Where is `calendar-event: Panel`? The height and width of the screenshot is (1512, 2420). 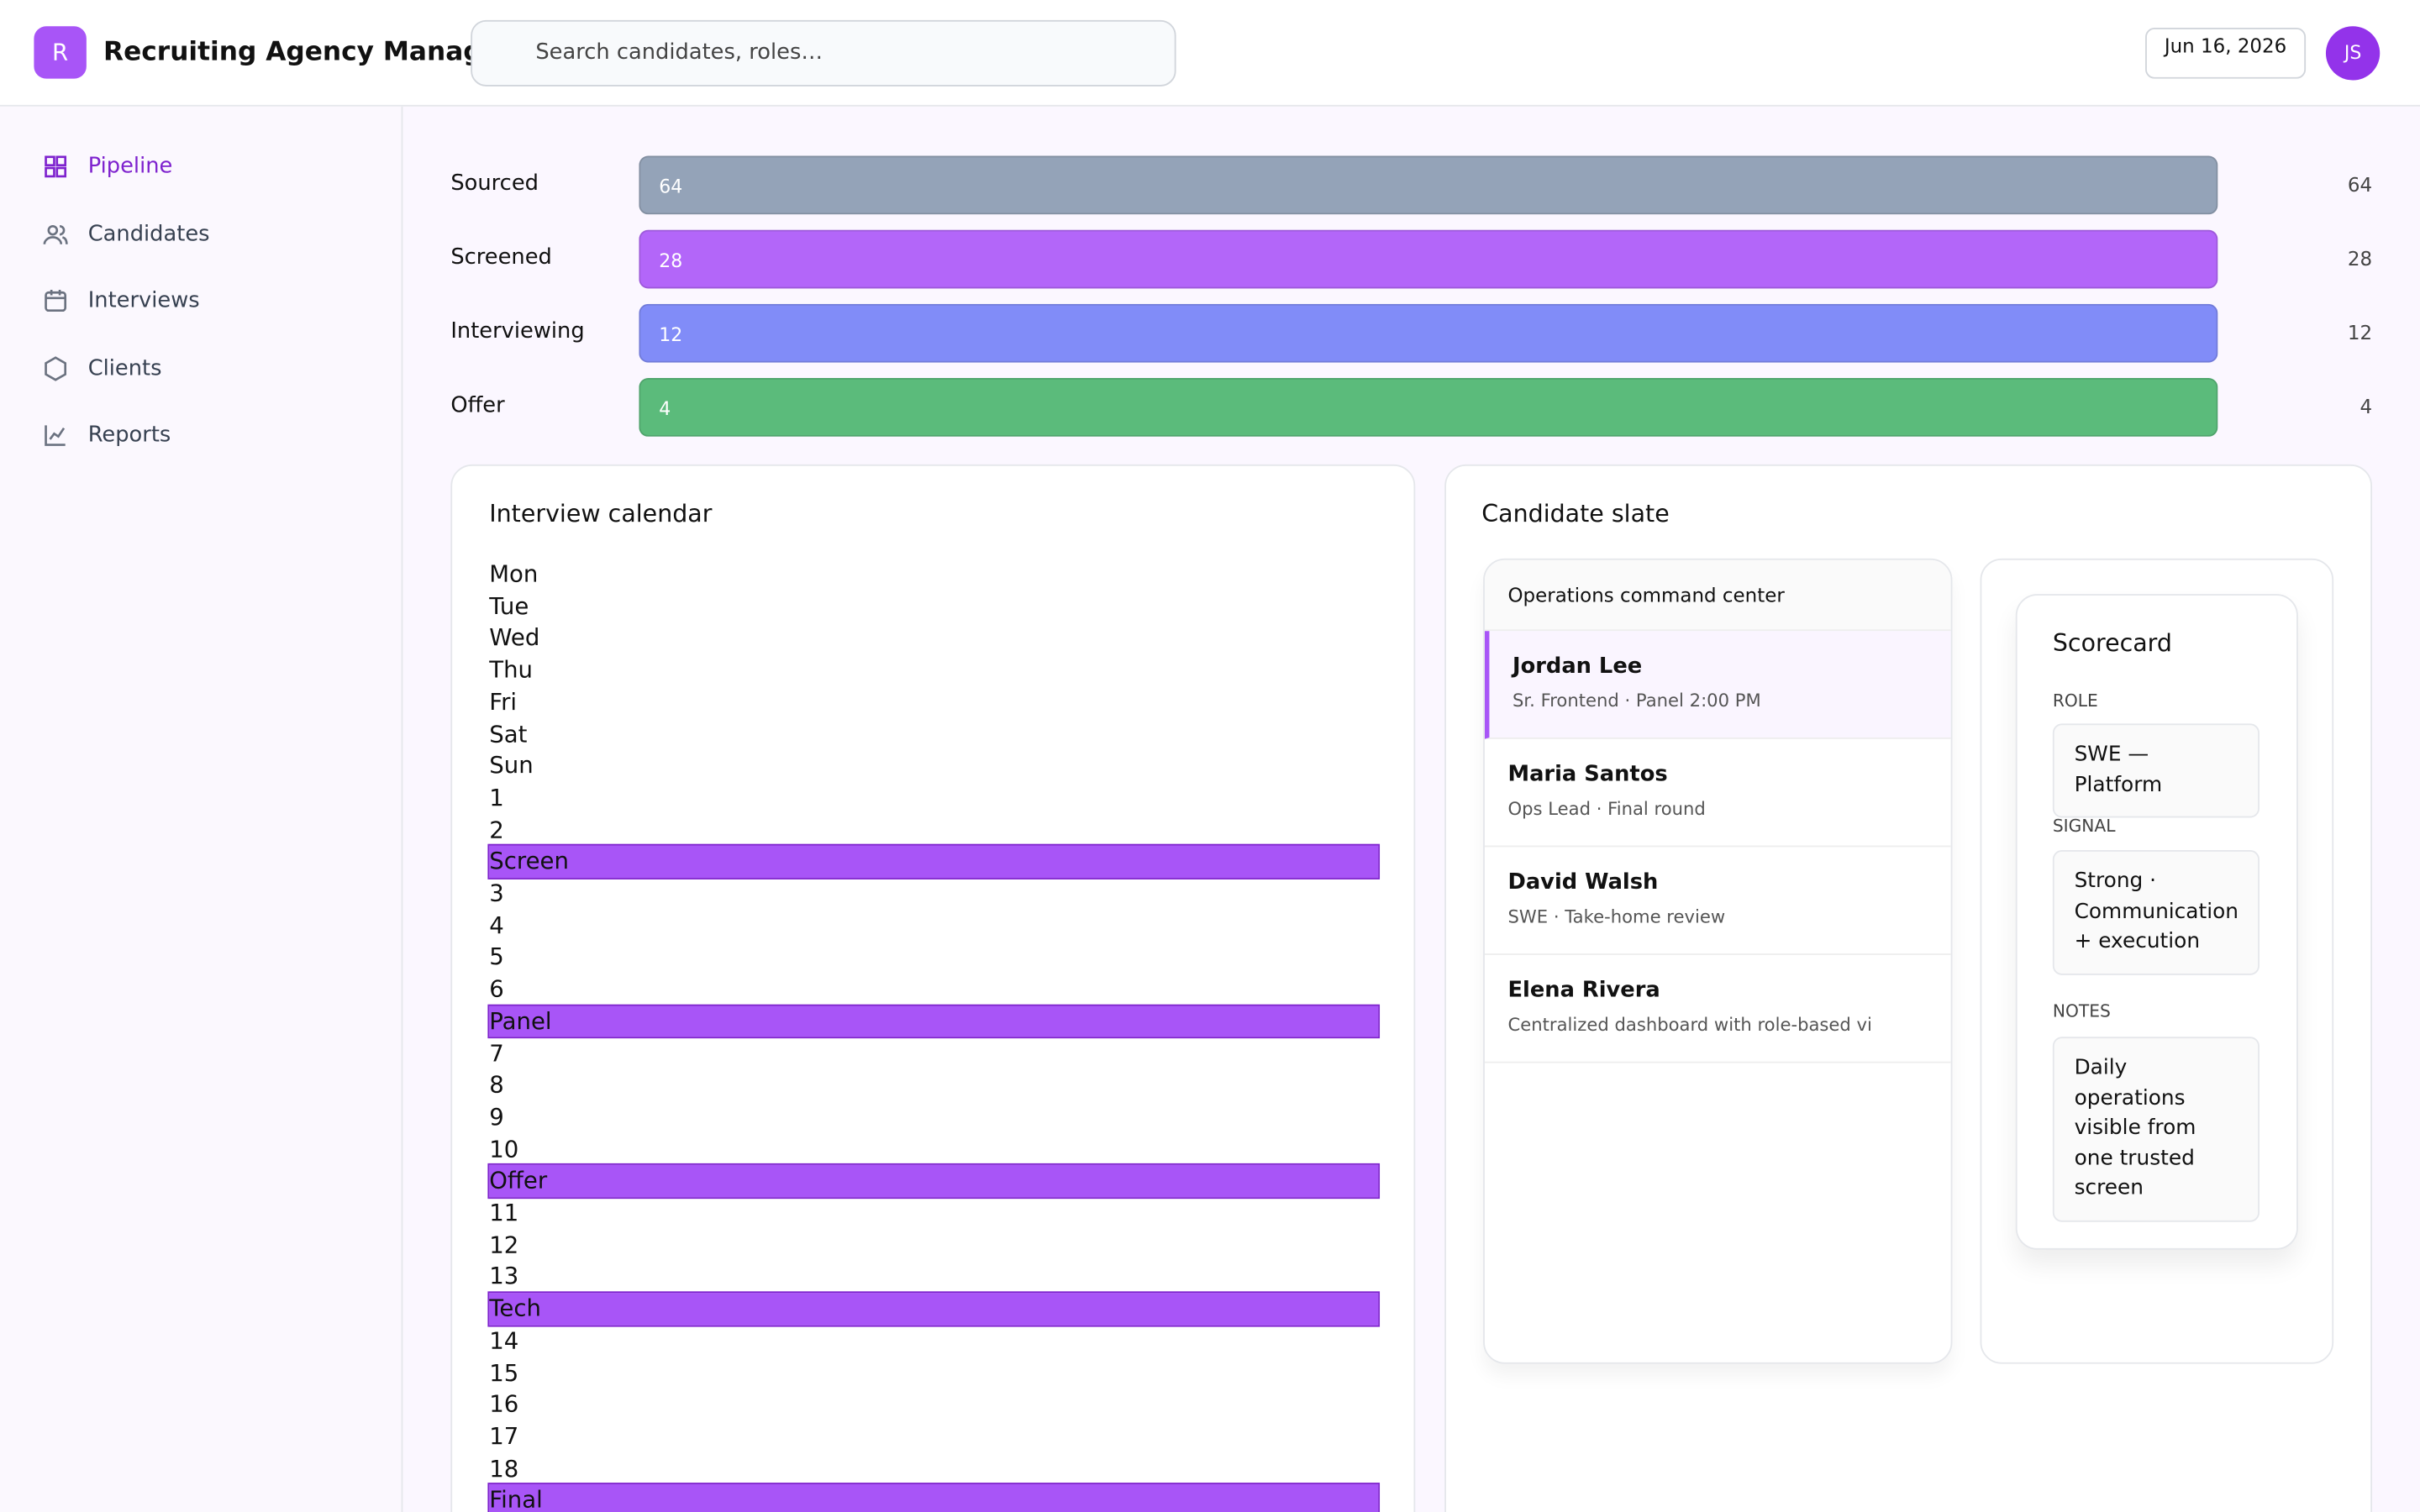
calendar-event: Panel is located at coordinates (934, 1021).